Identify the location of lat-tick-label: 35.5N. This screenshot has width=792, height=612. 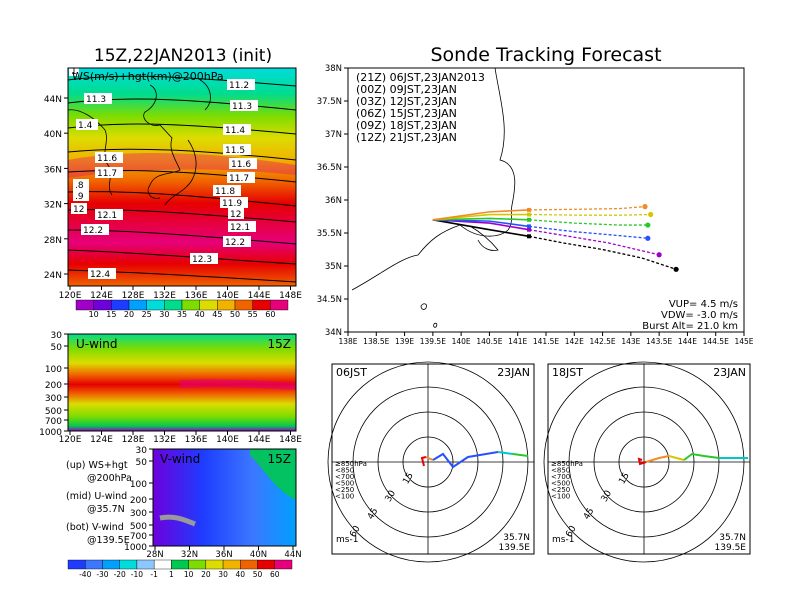
(329, 234).